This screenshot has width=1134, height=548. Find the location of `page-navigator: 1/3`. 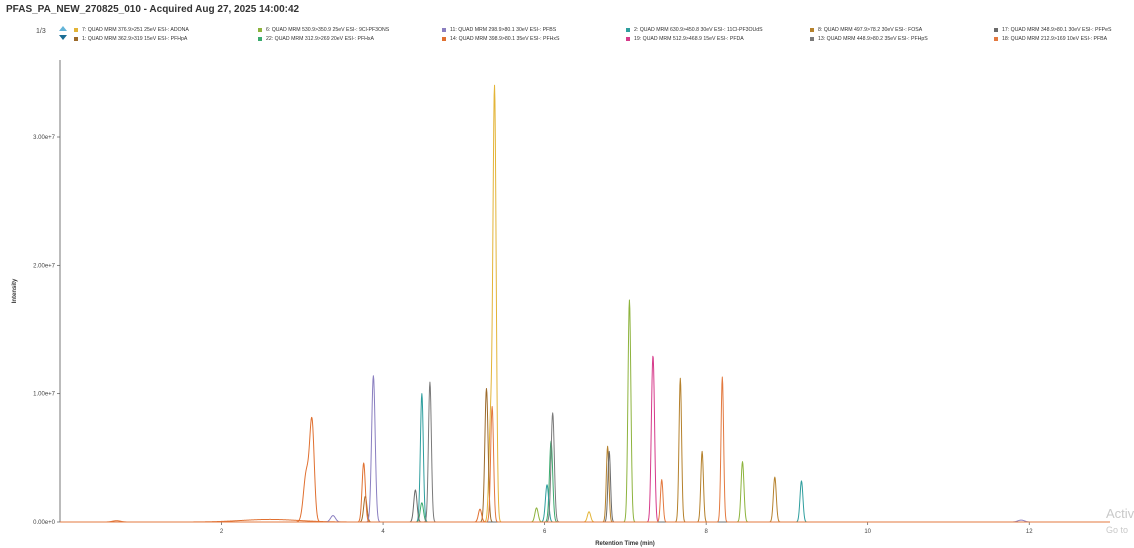

page-navigator: 1/3 is located at coordinates (51, 33).